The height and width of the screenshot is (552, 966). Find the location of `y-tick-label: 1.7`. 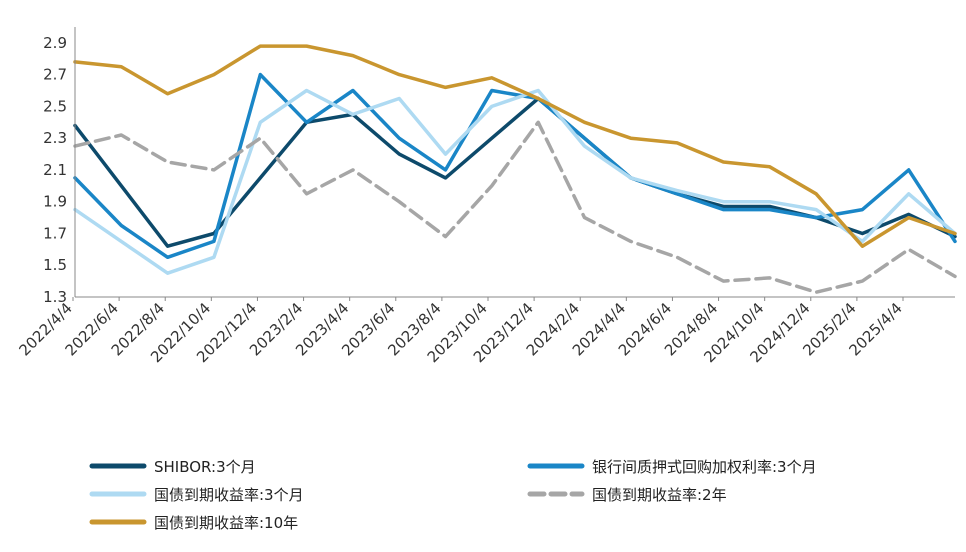

y-tick-label: 1.7 is located at coordinates (55, 233).